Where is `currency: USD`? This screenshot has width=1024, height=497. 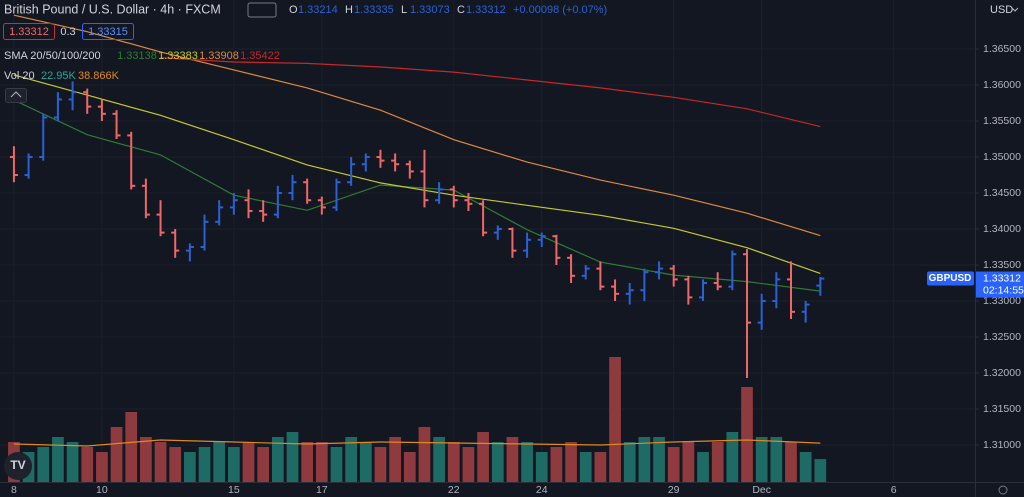
currency: USD is located at coordinates (1001, 10).